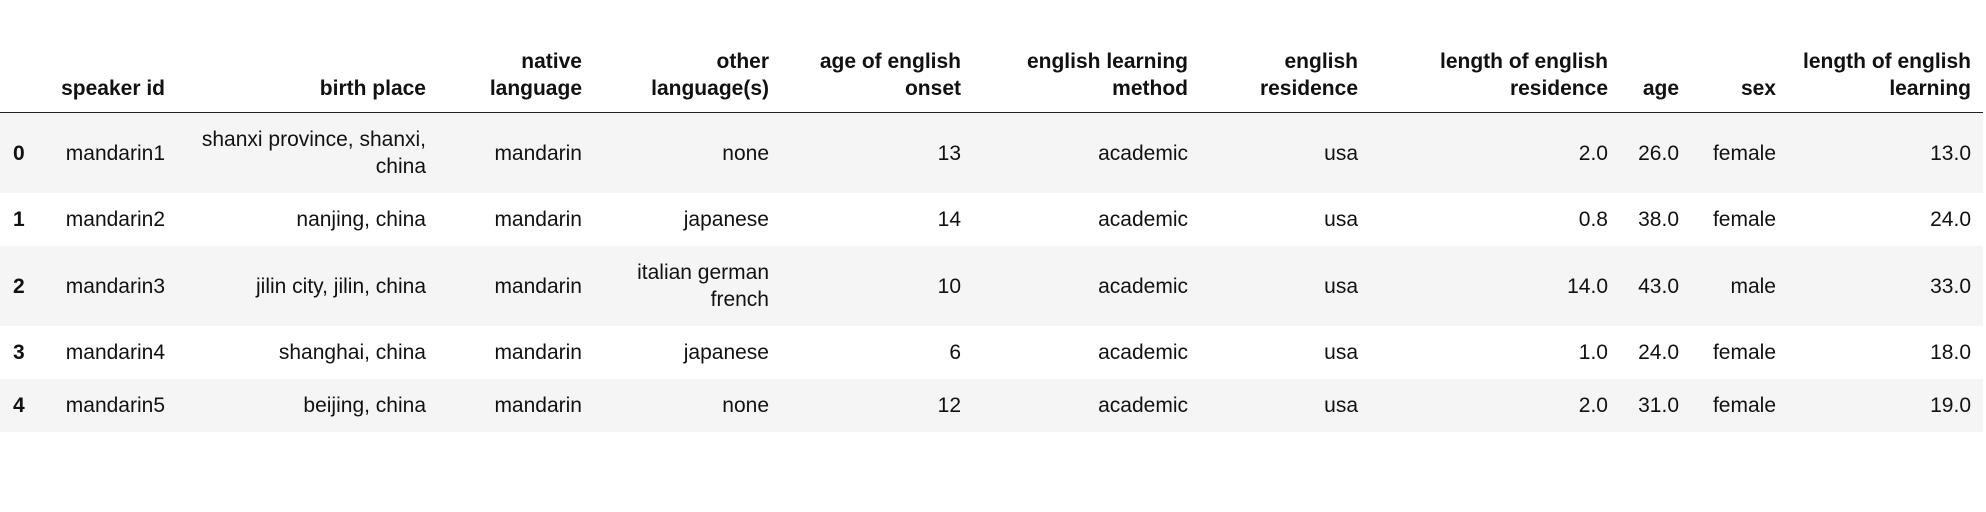  I want to click on table-cell: 1.0, so click(1593, 352).